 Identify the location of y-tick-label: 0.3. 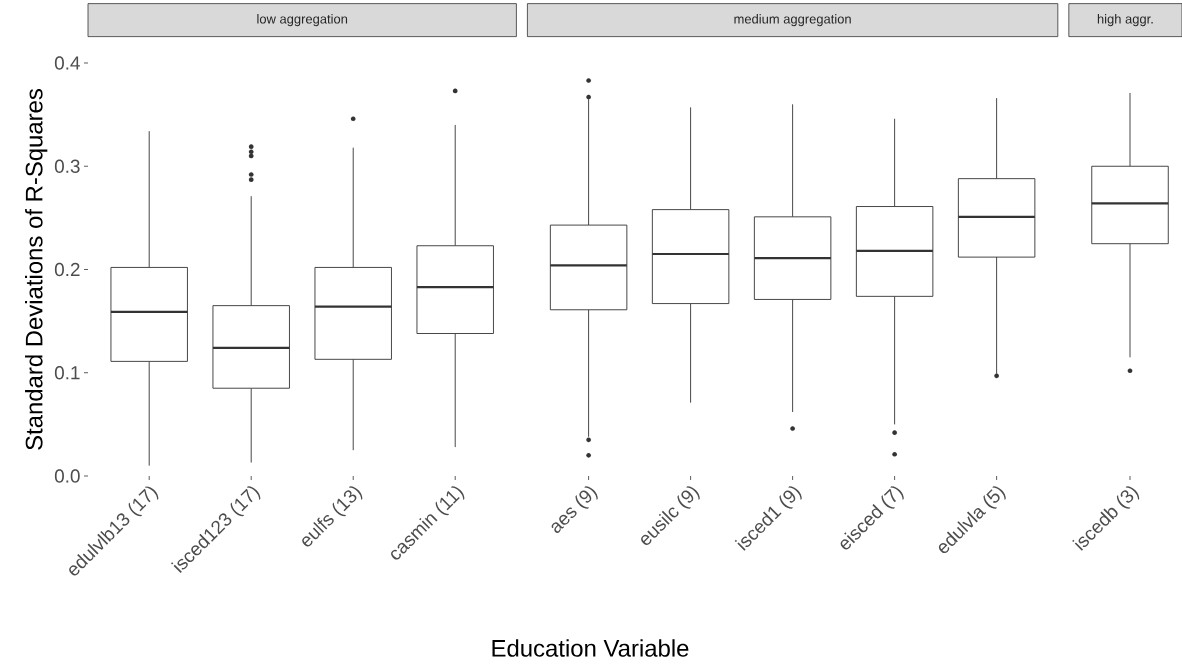
(67, 166).